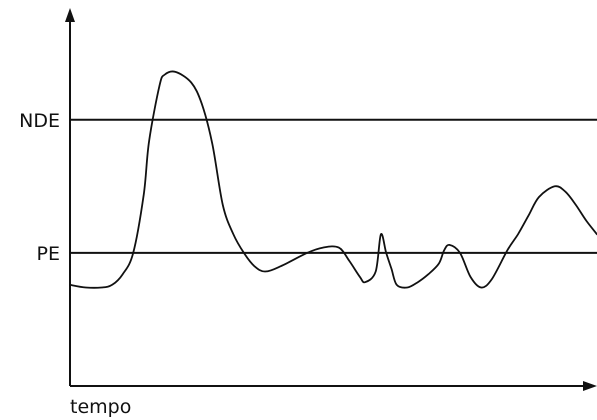 This screenshot has width=597, height=420. I want to click on reference-label-pe: PE, so click(48, 254).